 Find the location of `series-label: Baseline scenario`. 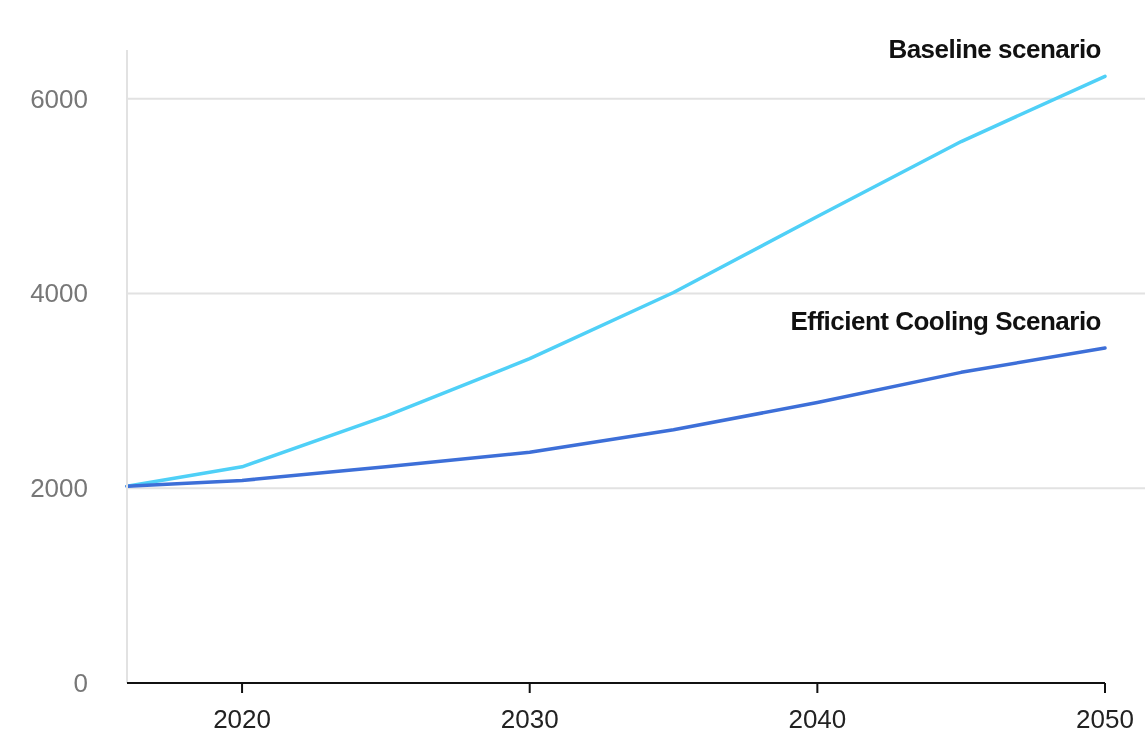

series-label: Baseline scenario is located at coordinates (994, 49).